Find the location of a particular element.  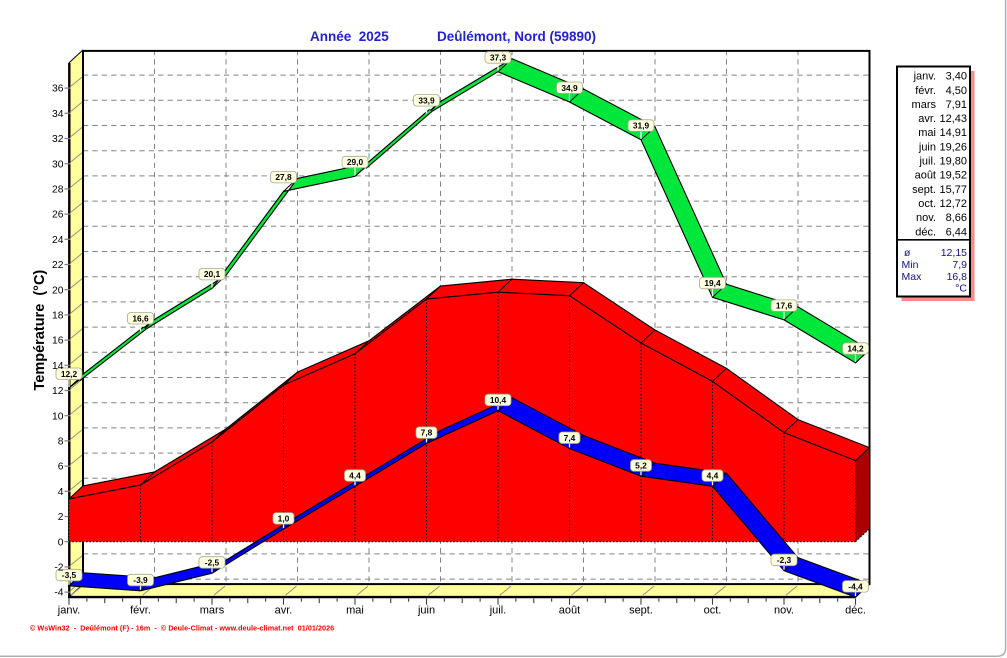

svg-text: 16 is located at coordinates (58, 341).